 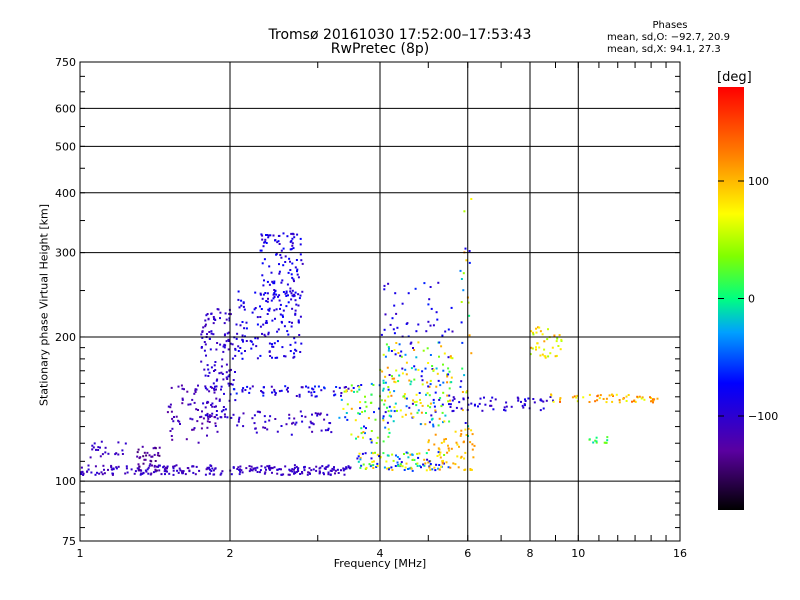 I want to click on colorbar-ticks: 100 0 −100, so click(x=748, y=299).